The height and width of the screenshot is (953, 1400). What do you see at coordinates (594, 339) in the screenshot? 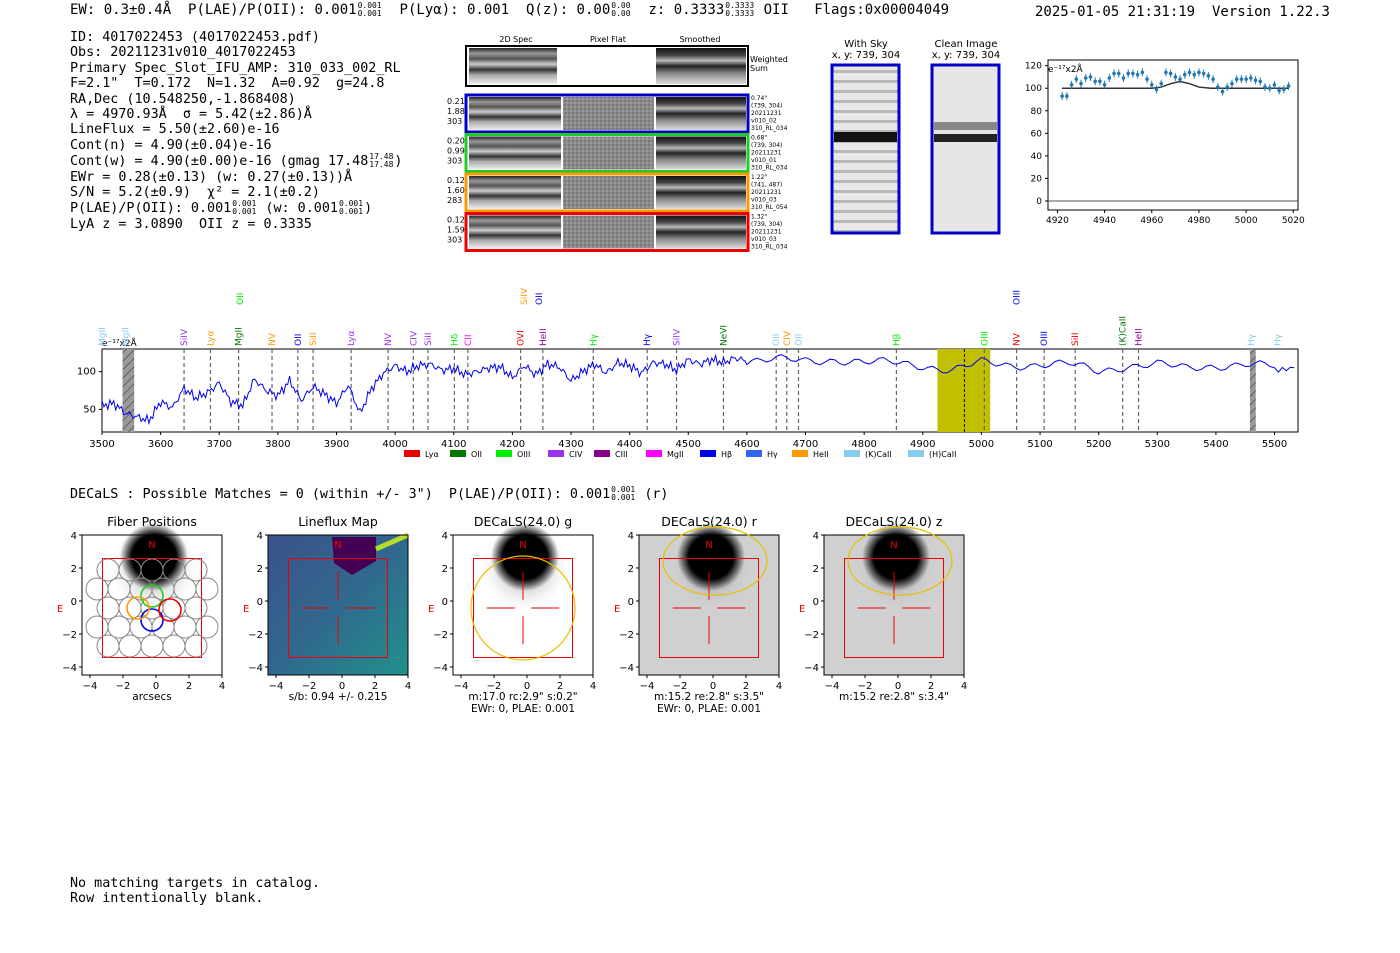
I see `line-label: Hγ` at bounding box center [594, 339].